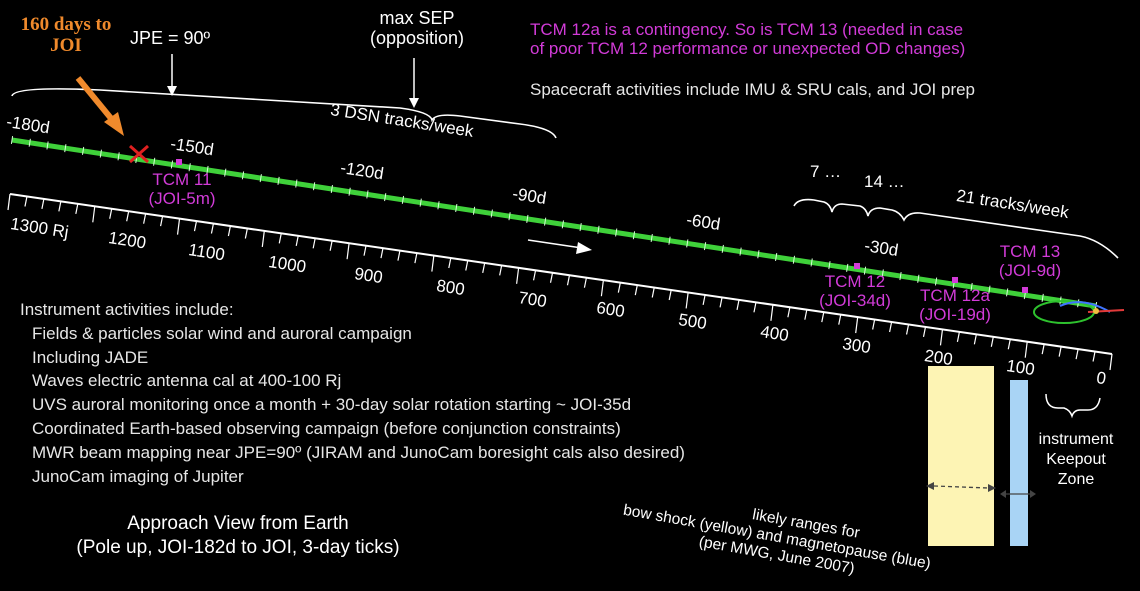  I want to click on tcm12-when: (JOI-34d), so click(855, 301).